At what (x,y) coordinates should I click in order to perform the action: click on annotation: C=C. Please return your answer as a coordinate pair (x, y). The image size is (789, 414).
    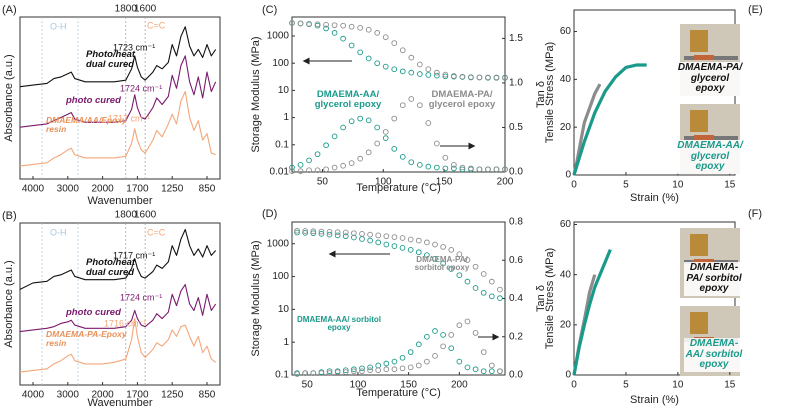
    Looking at the image, I should click on (156, 25).